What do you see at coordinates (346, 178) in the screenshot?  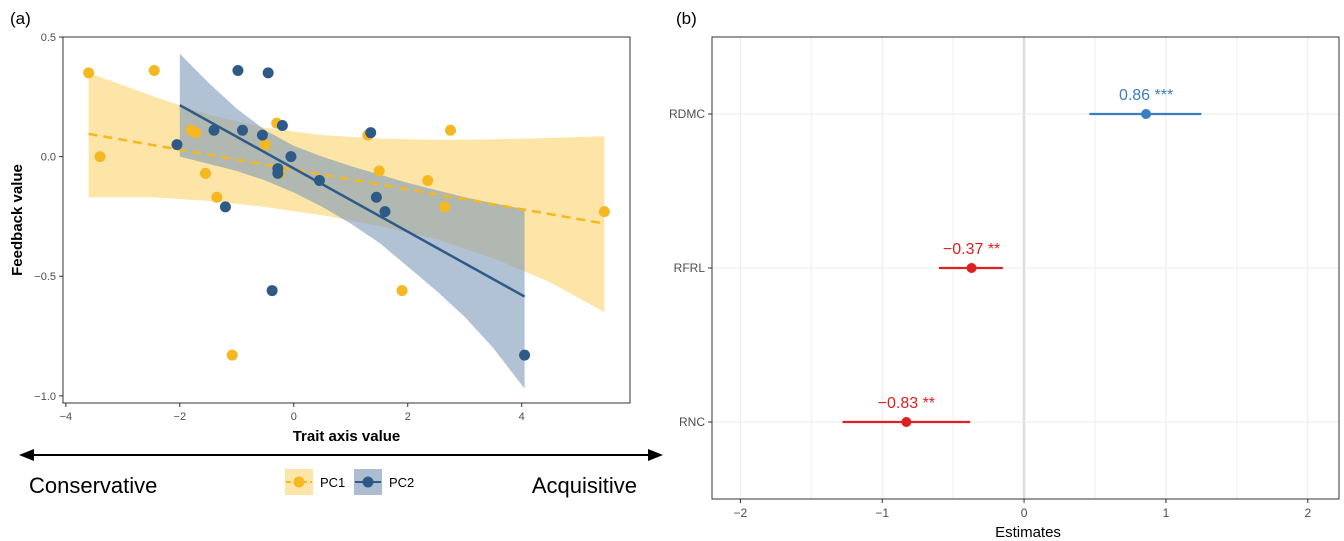 I see `fit-line-pc1` at bounding box center [346, 178].